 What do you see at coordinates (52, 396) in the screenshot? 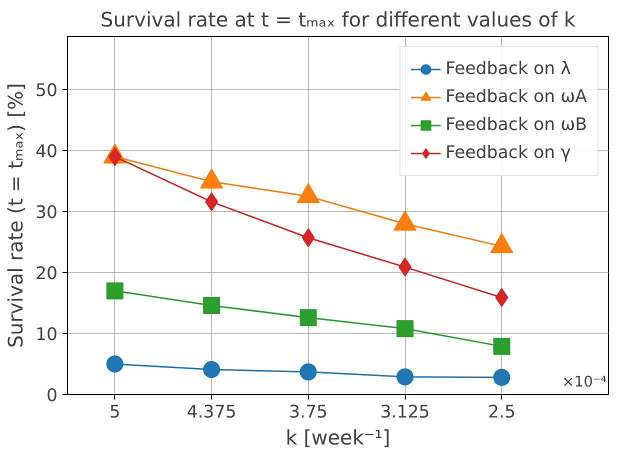
I see `y-tick-label: 0` at bounding box center [52, 396].